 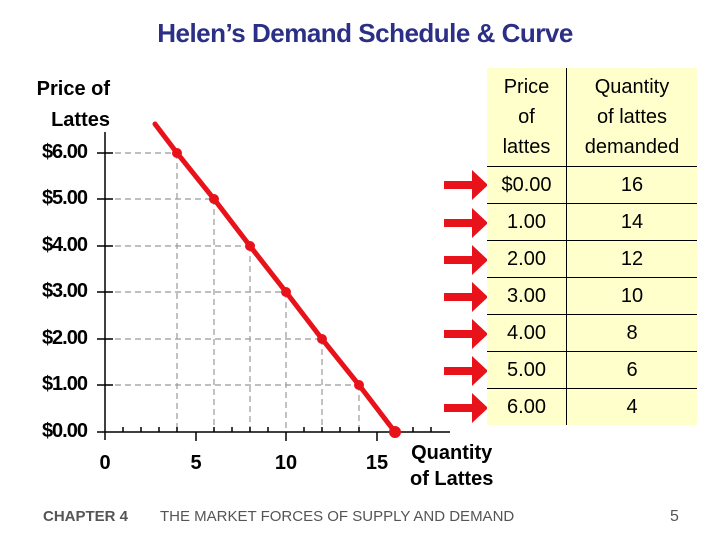 I want to click on page-number: 5, so click(x=674, y=516).